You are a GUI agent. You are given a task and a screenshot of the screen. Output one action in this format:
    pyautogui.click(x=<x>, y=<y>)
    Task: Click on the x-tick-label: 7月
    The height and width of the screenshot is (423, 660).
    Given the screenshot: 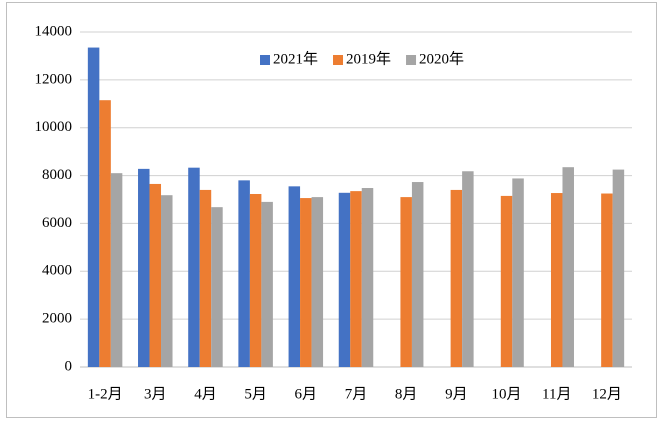 What is the action you would take?
    pyautogui.click(x=356, y=394)
    